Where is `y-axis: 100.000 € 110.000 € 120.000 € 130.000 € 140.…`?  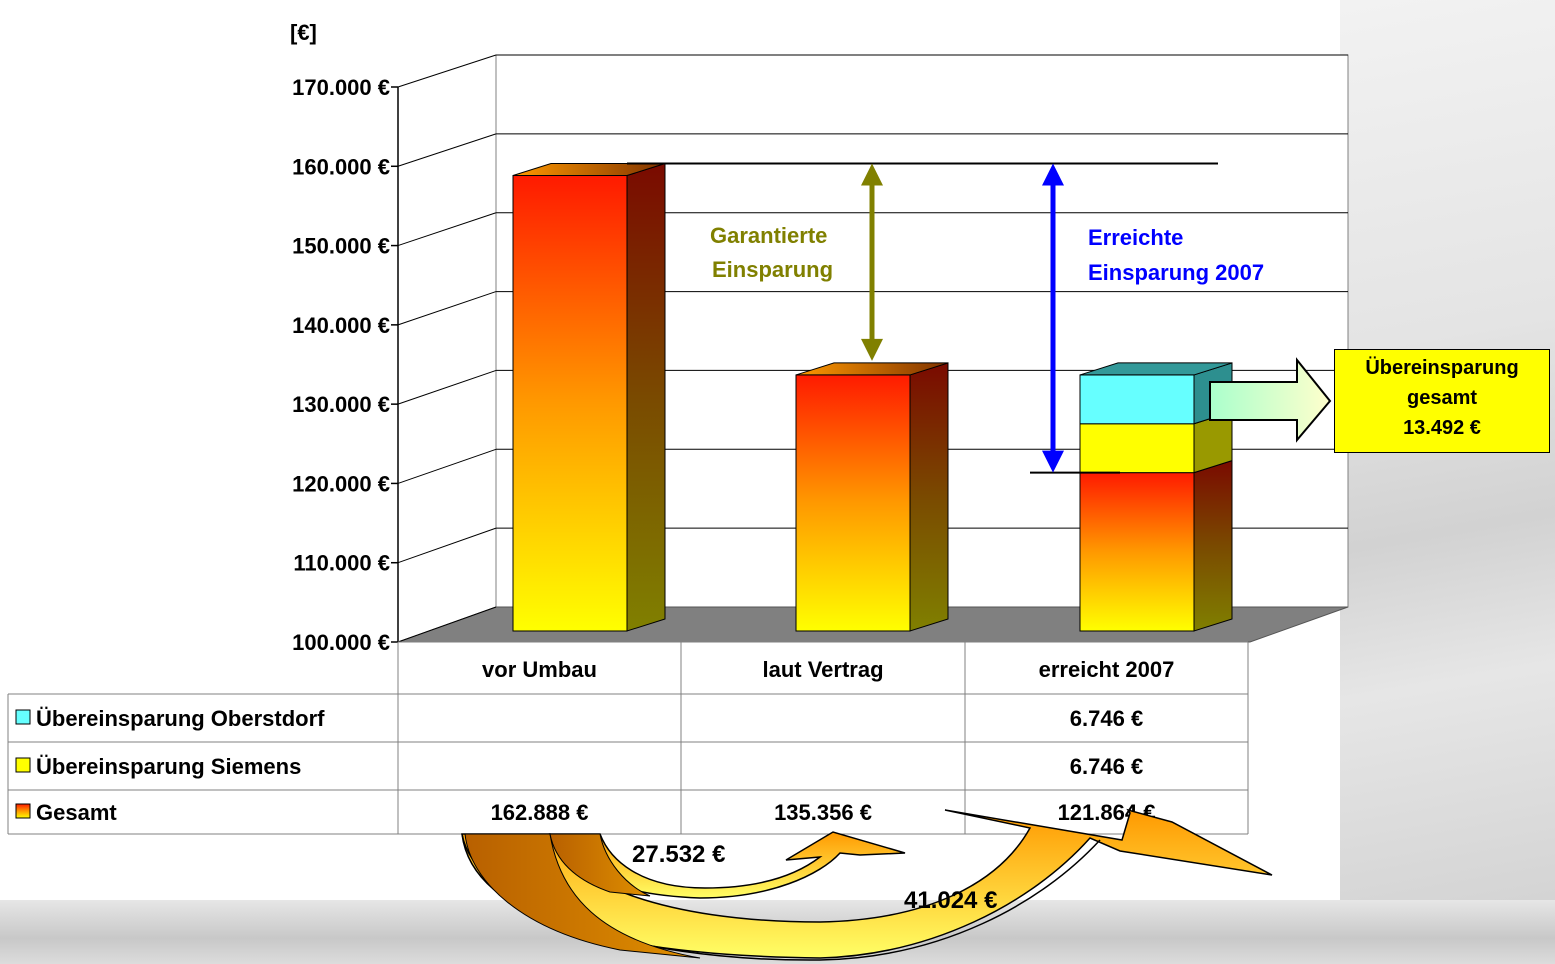 y-axis: 100.000 € 110.000 € 120.000 € 130.000 € 140.… is located at coordinates (344, 337).